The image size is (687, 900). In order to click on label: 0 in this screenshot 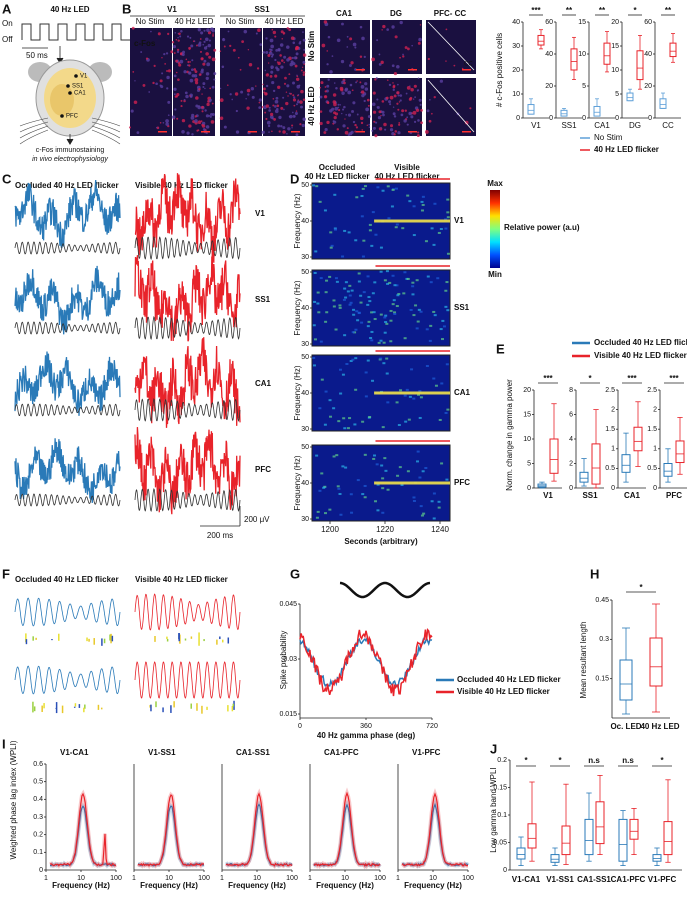, I will do `click(655, 488)`.